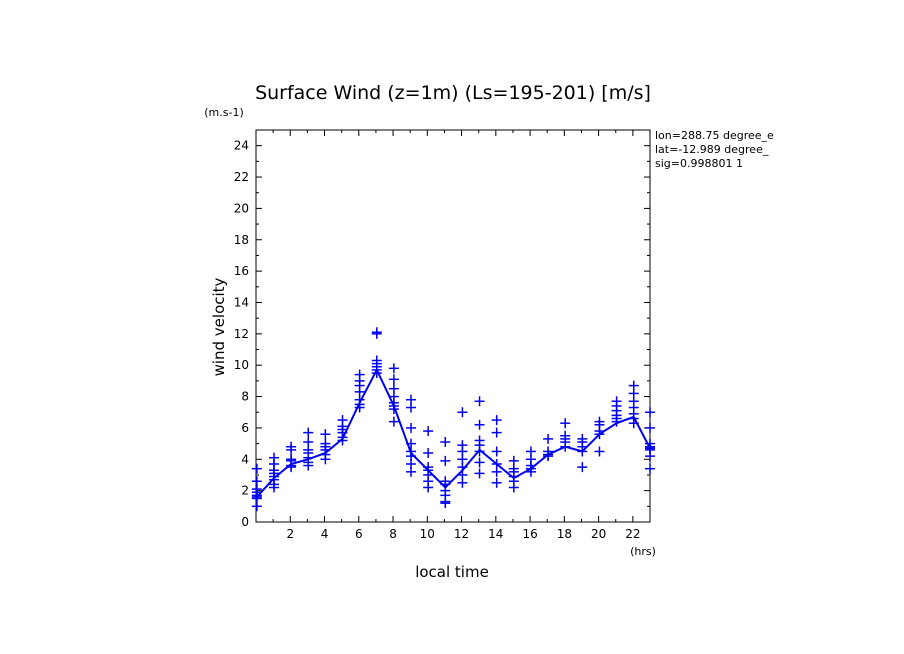  Describe the element at coordinates (529, 534) in the screenshot. I see `x-tick-label: 16` at that location.